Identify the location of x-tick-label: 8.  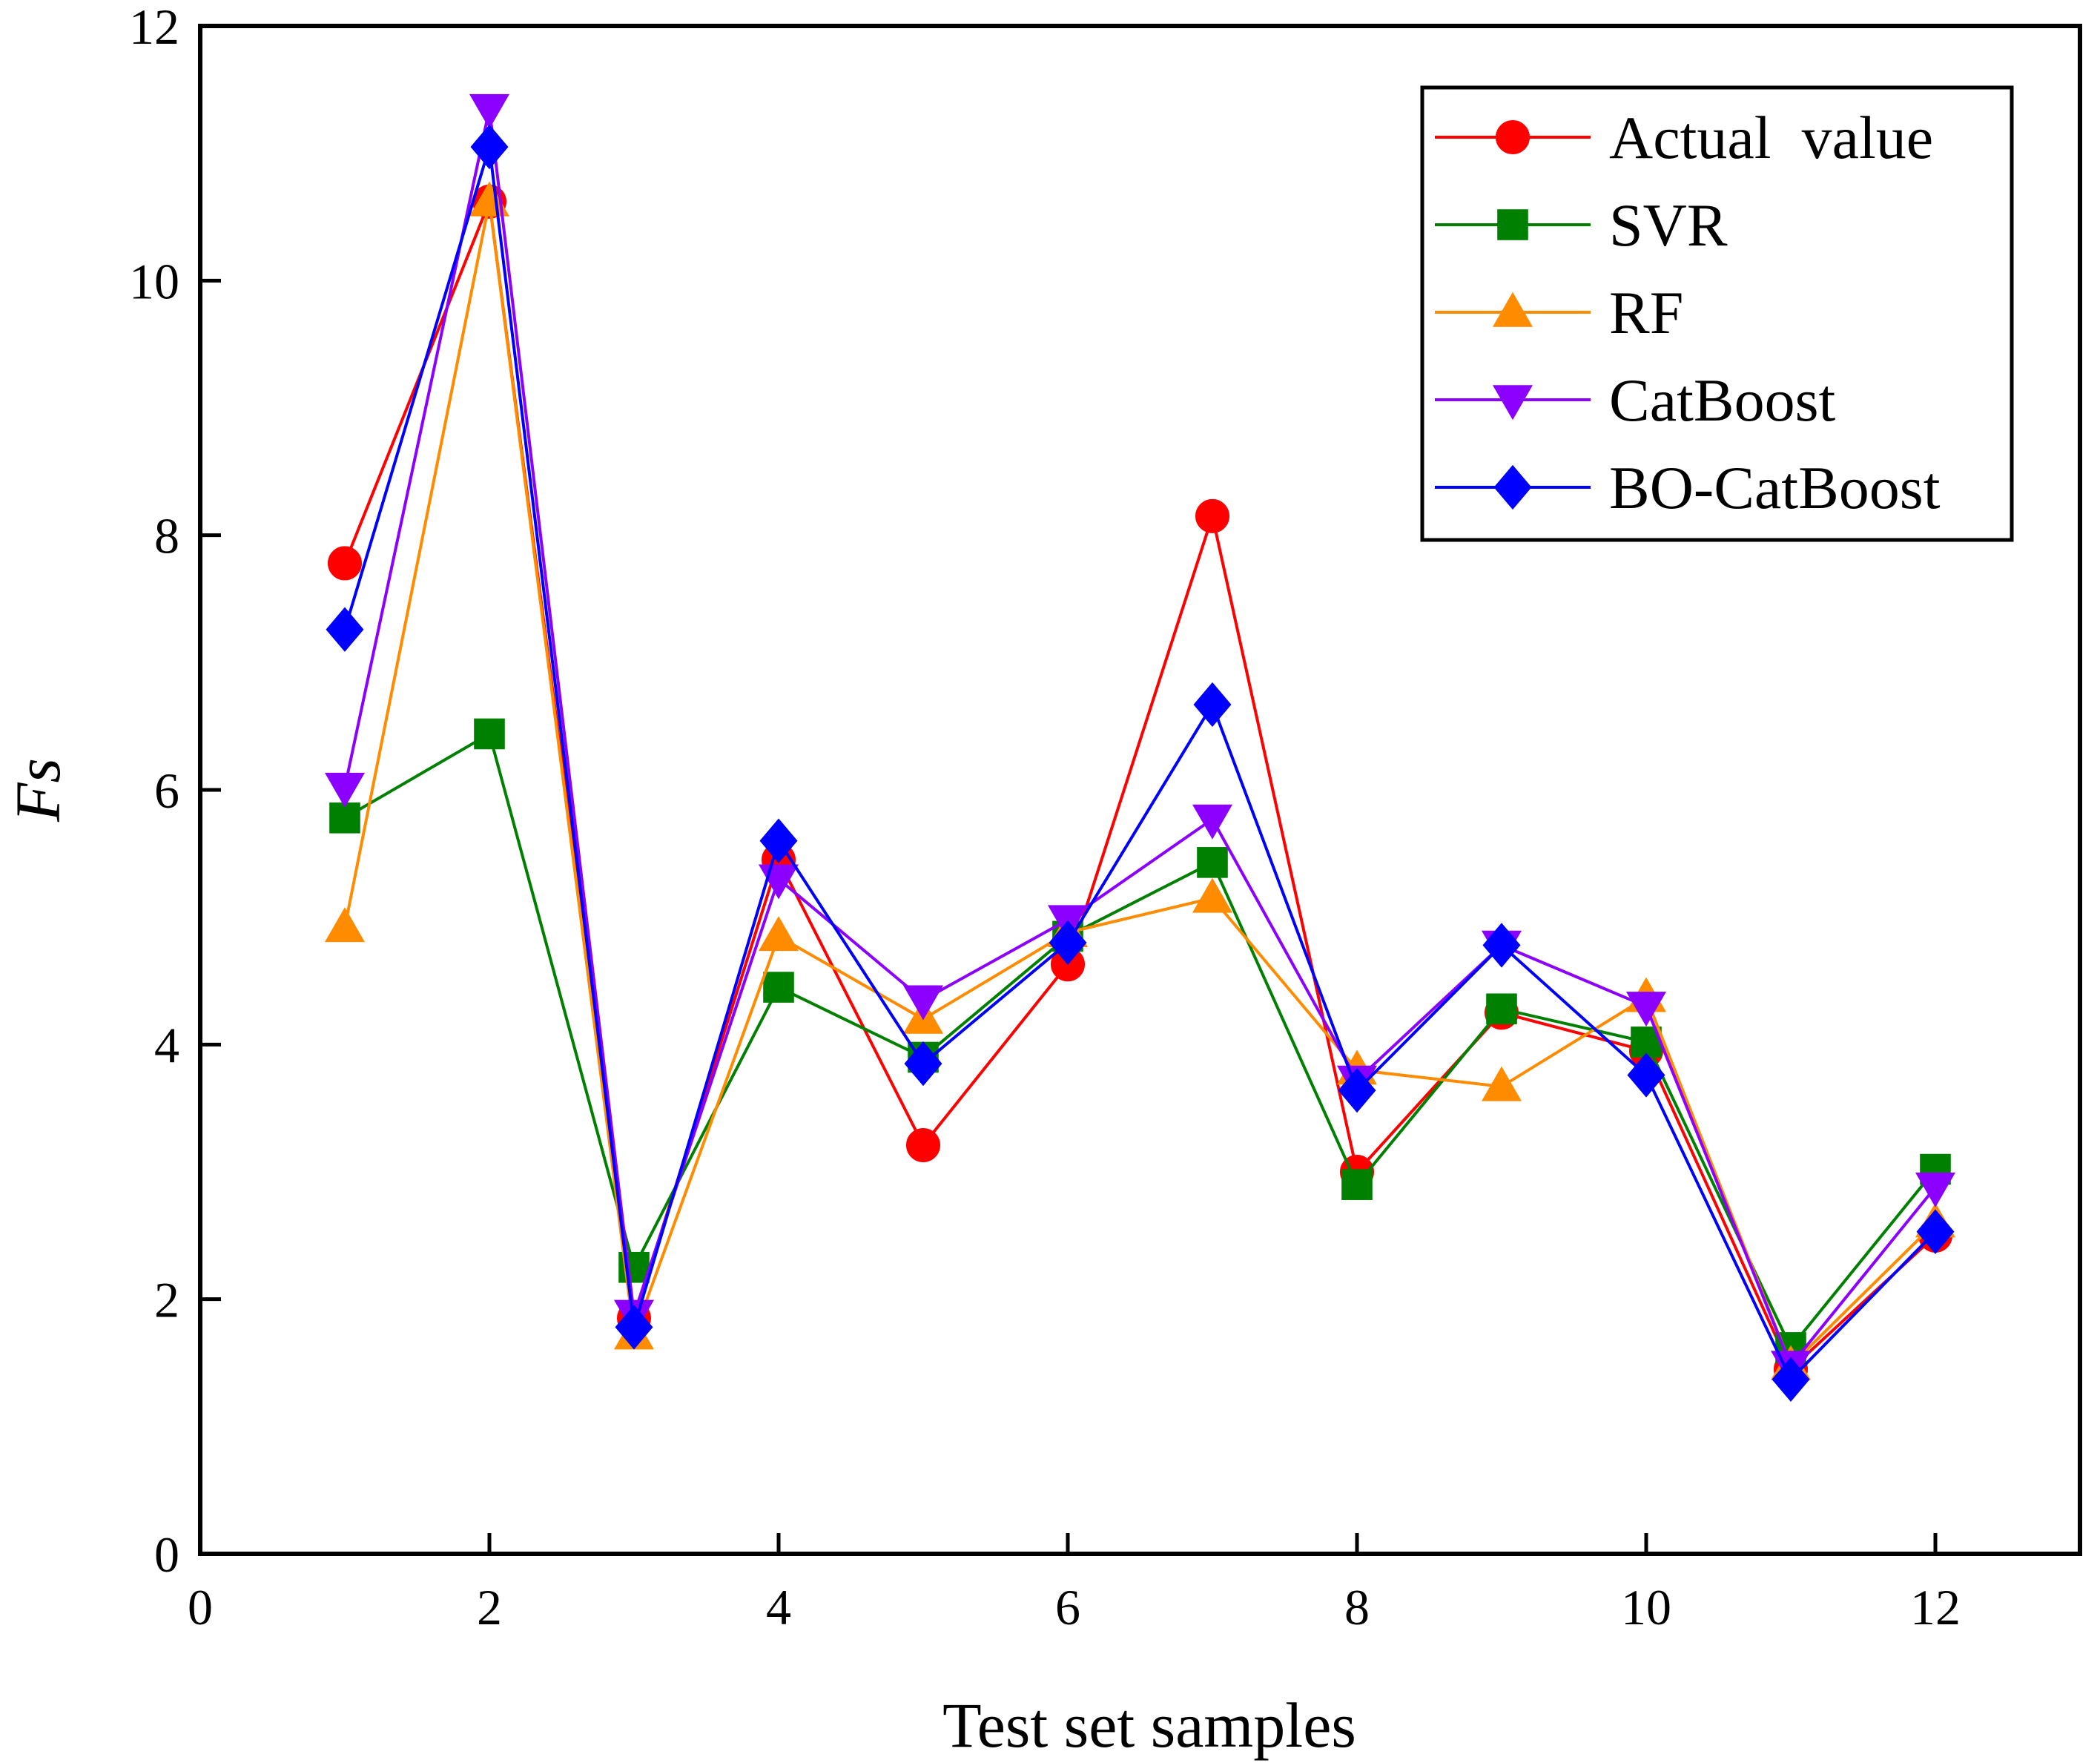
(1357, 1607).